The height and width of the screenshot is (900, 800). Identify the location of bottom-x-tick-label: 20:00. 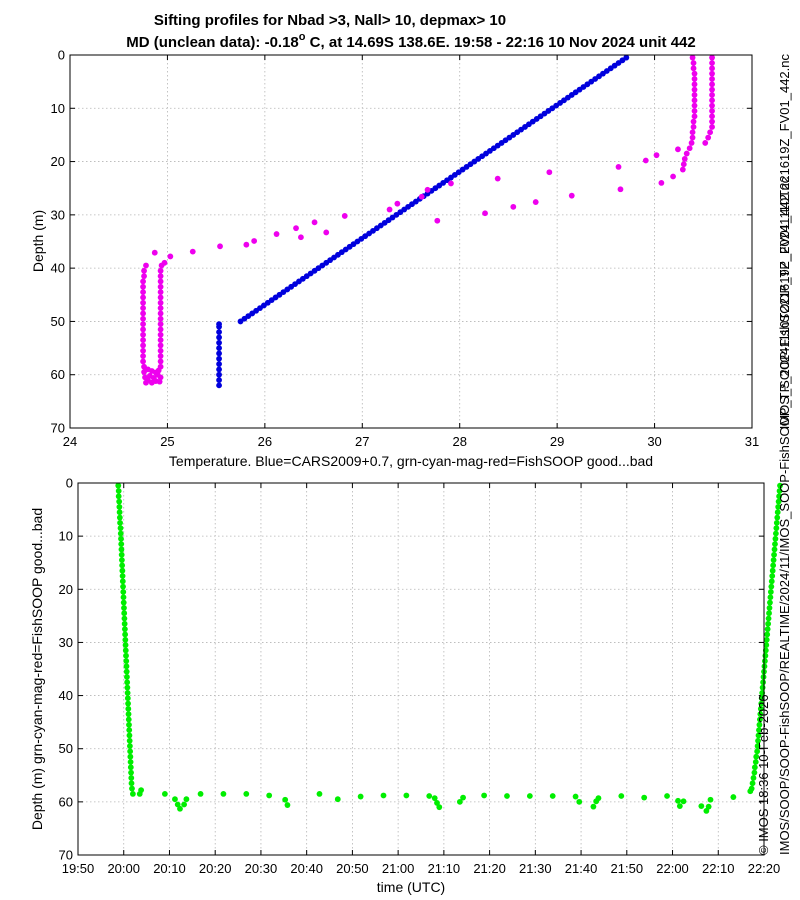
(123, 868).